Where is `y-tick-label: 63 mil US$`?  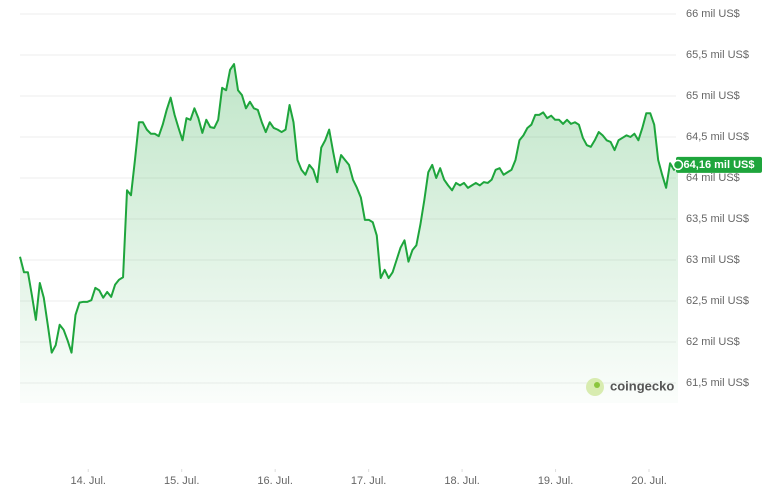
y-tick-label: 63 mil US$ is located at coordinates (713, 260).